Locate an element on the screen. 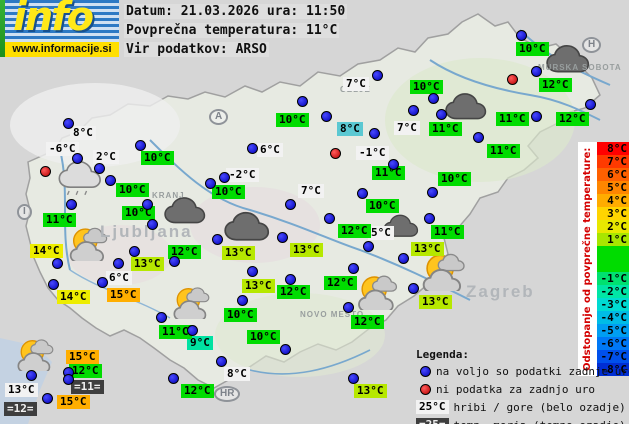 The image size is (629, 424). legend-item: ni podatka za zadnjo uro is located at coordinates (522, 389).